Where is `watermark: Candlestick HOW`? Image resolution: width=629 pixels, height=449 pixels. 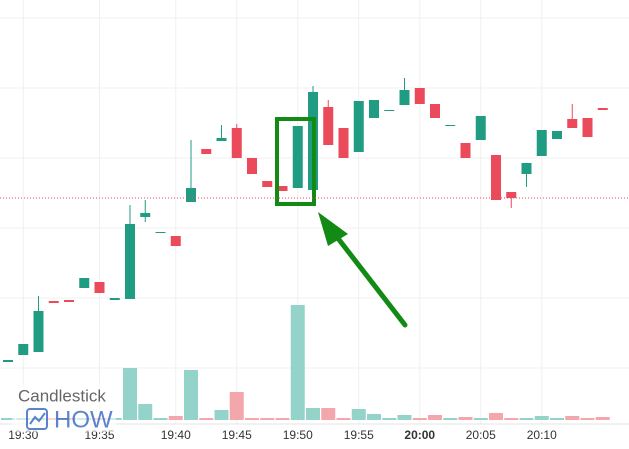 watermark: Candlestick HOW is located at coordinates (64, 408).